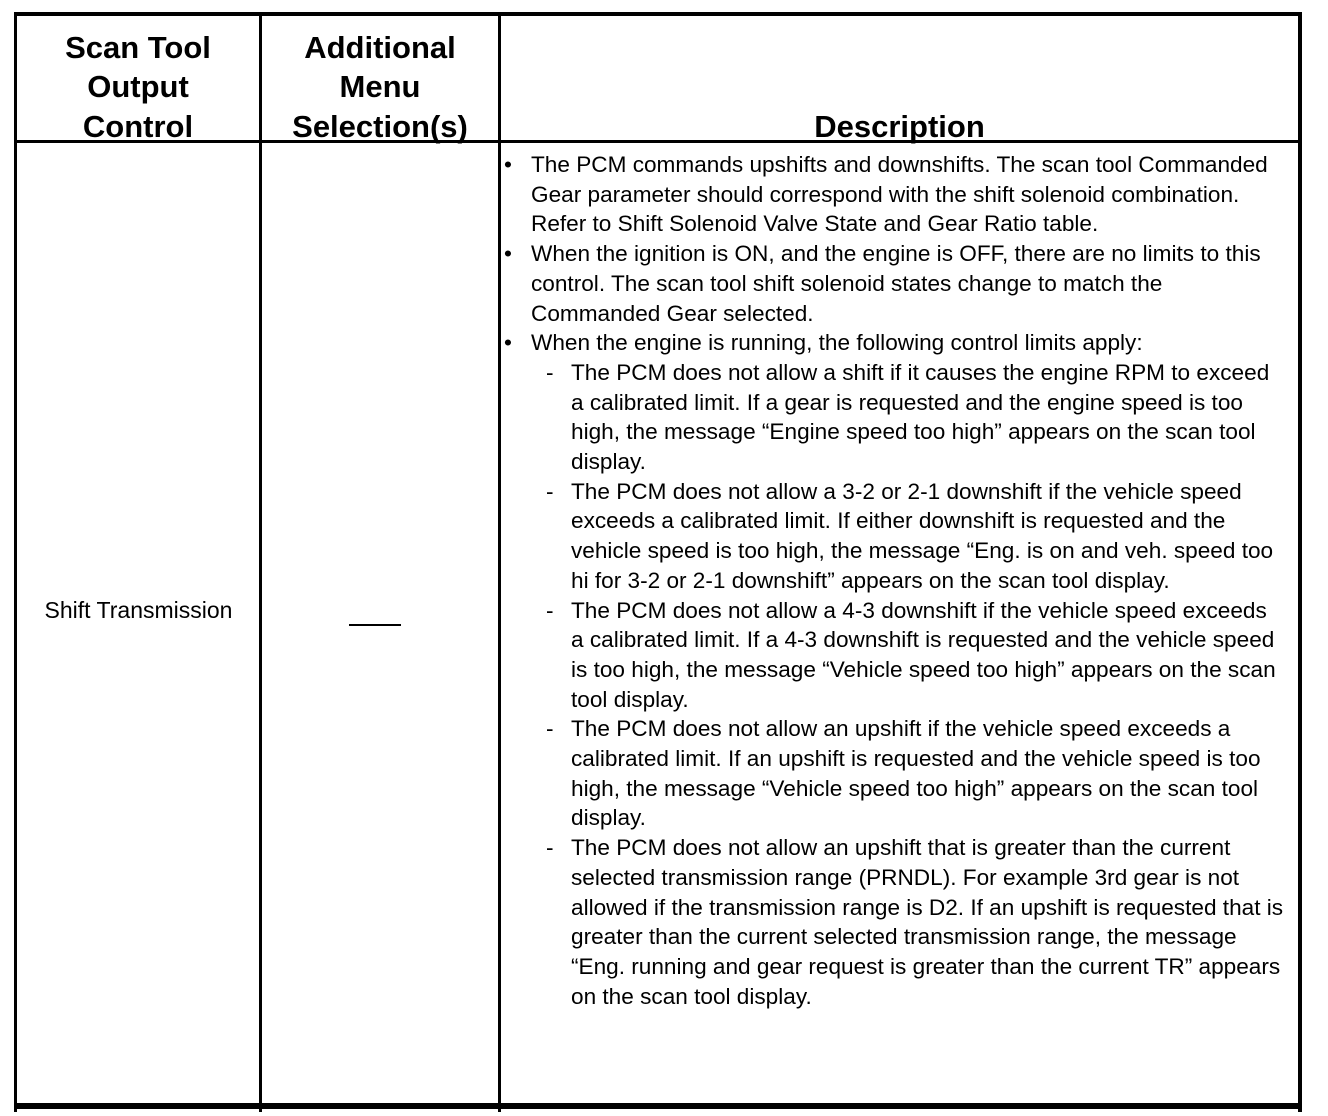 This screenshot has height=1116, width=1328. Describe the element at coordinates (138, 86) in the screenshot. I see `header-line: Output` at that location.